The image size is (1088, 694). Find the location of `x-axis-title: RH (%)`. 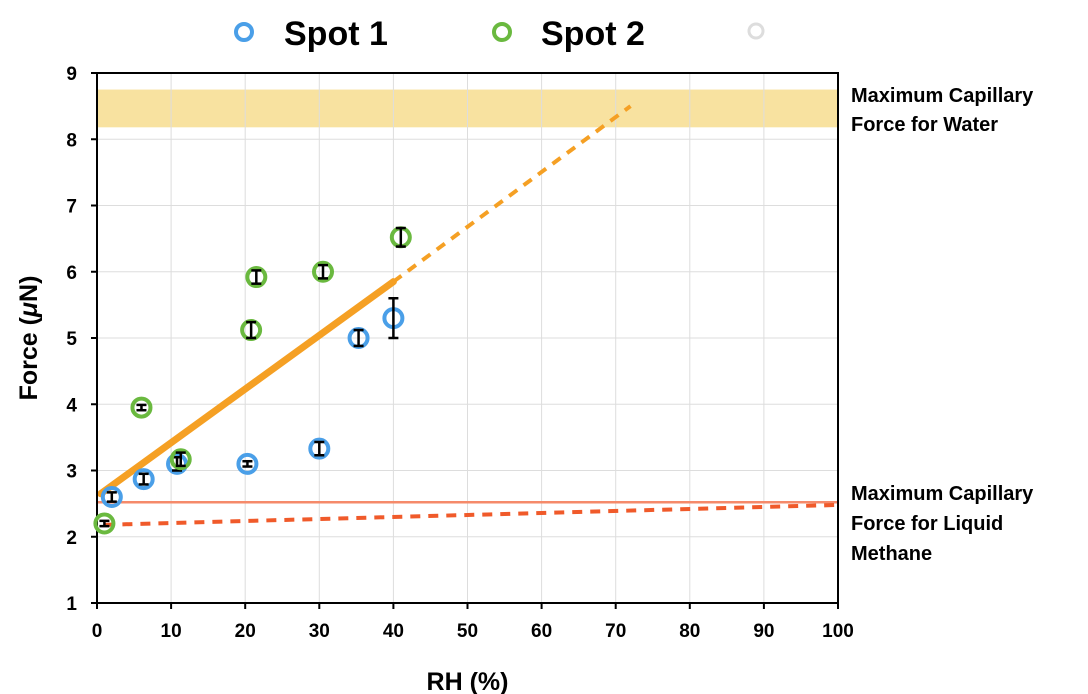

x-axis-title: RH (%) is located at coordinates (468, 681).